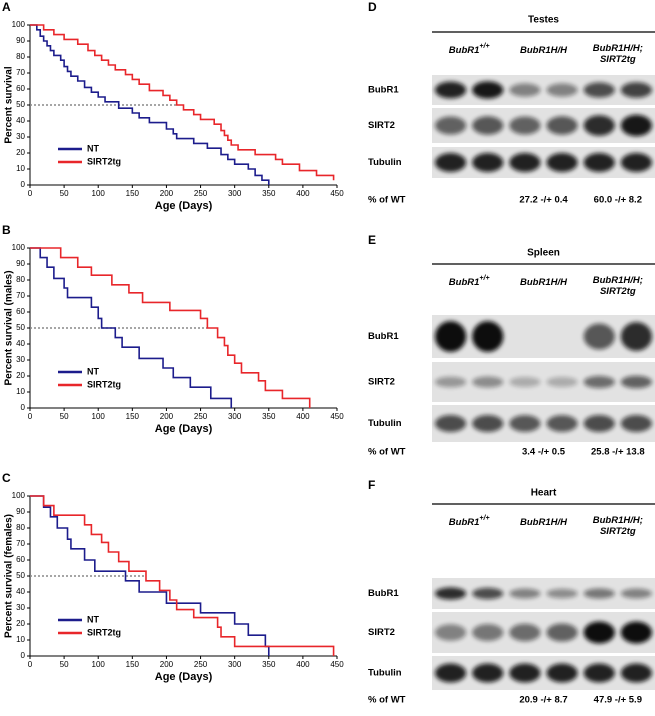 This screenshot has height=716, width=655. I want to click on y-axis-label: Percent survival (females), so click(9, 576).